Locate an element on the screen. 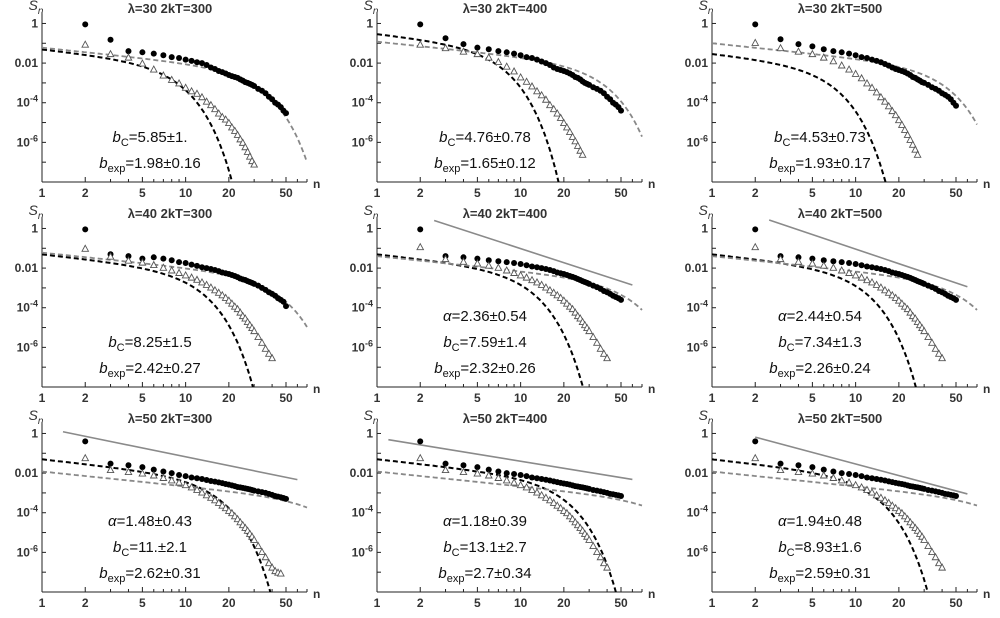 This screenshot has width=1000, height=618. panel-title: λ=30 2kT=300 is located at coordinates (170, 8).